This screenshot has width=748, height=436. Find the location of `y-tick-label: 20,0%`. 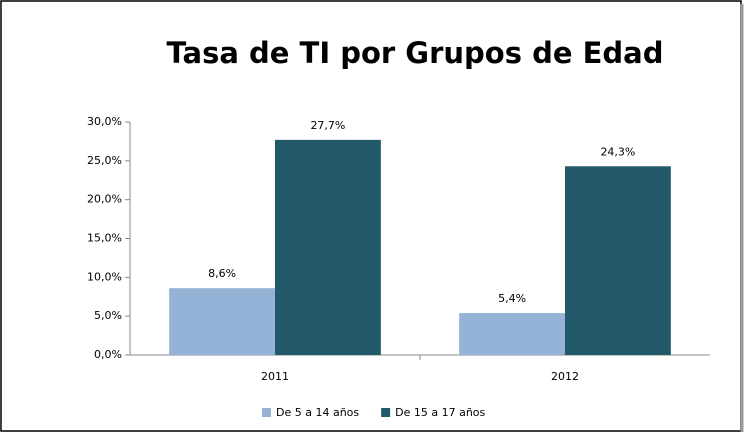

y-tick-label: 20,0% is located at coordinates (104, 199).